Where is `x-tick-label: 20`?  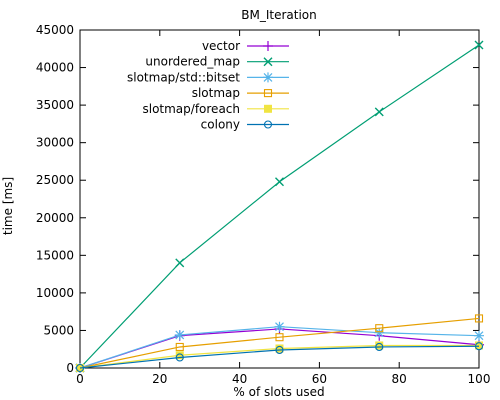
x-tick-label: 20 is located at coordinates (159, 379).